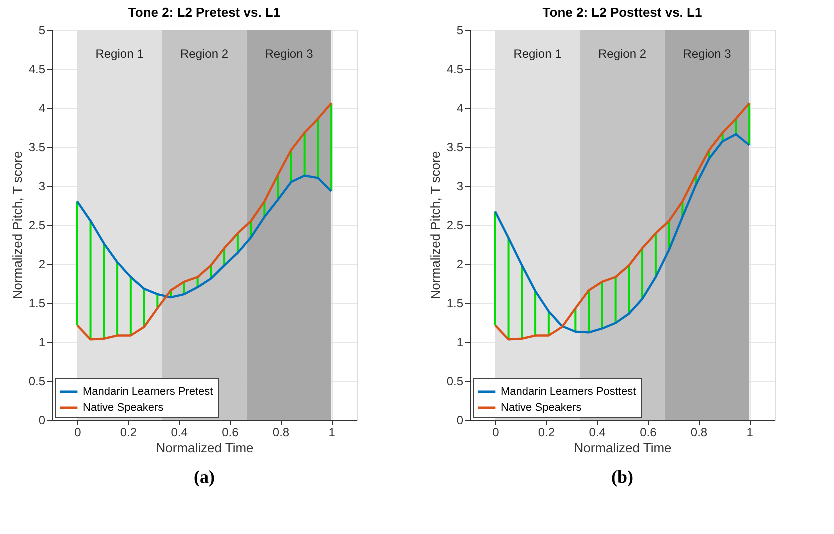 The height and width of the screenshot is (534, 834). I want to click on chart-title: Tone 2: L2 Pretest vs. L1, so click(204, 12).